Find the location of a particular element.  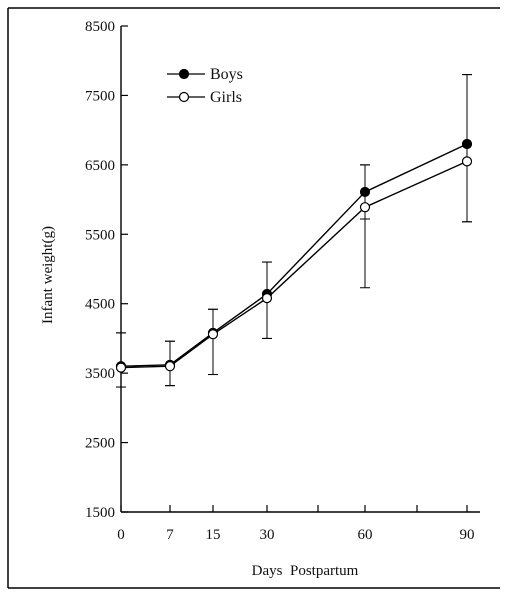

y-tick-label: 3500 is located at coordinates (100, 374).